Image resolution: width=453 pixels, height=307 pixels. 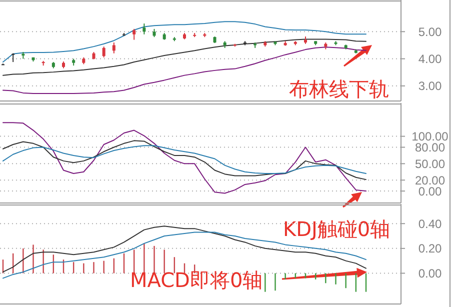 What do you see at coordinates (336, 229) in the screenshot?
I see `annotation: KDJ触碰0轴` at bounding box center [336, 229].